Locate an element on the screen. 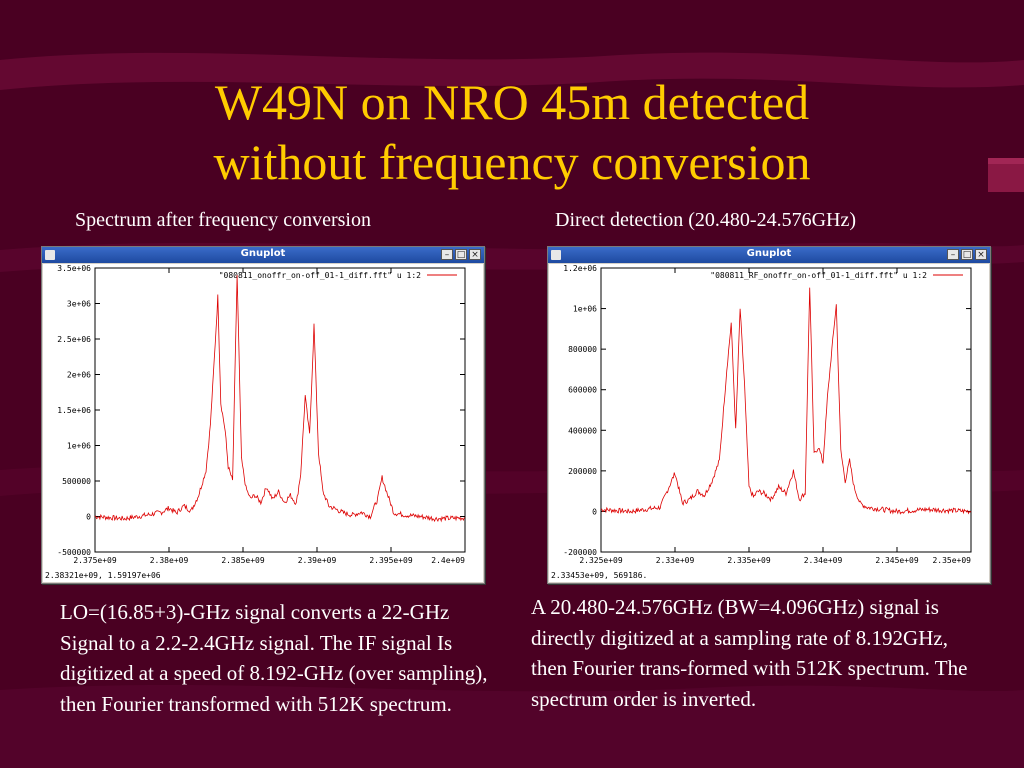 This screenshot has width=1024, height=768. left-caption: Spectrum after frequency conversion is located at coordinates (223, 220).